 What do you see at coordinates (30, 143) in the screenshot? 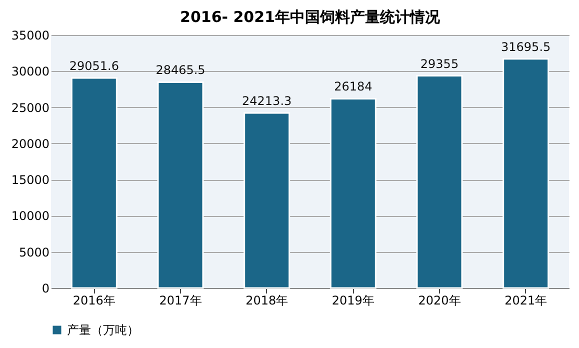
I see `y-tick-label: 20000` at bounding box center [30, 143].